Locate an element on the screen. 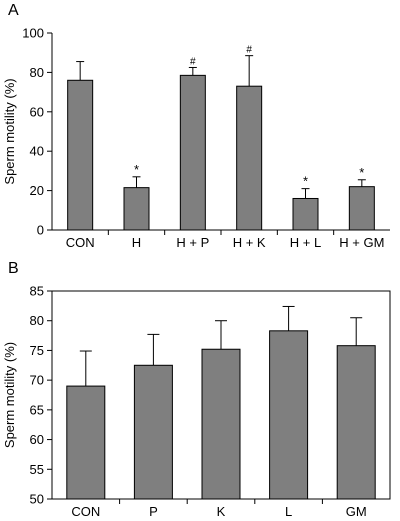 This screenshot has height=521, width=400. y-tick-label: 70 is located at coordinates (37, 380).